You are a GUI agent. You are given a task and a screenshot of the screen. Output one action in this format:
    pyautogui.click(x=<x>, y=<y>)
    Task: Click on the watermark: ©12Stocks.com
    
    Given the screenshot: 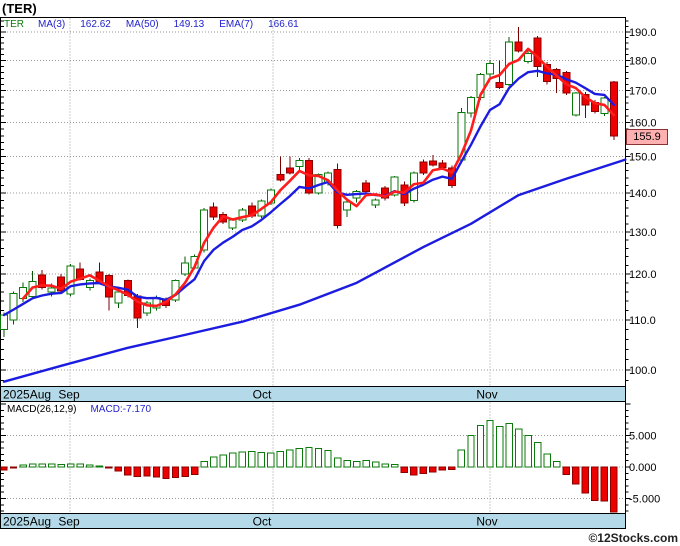 What is the action you would take?
    pyautogui.click(x=633, y=538)
    